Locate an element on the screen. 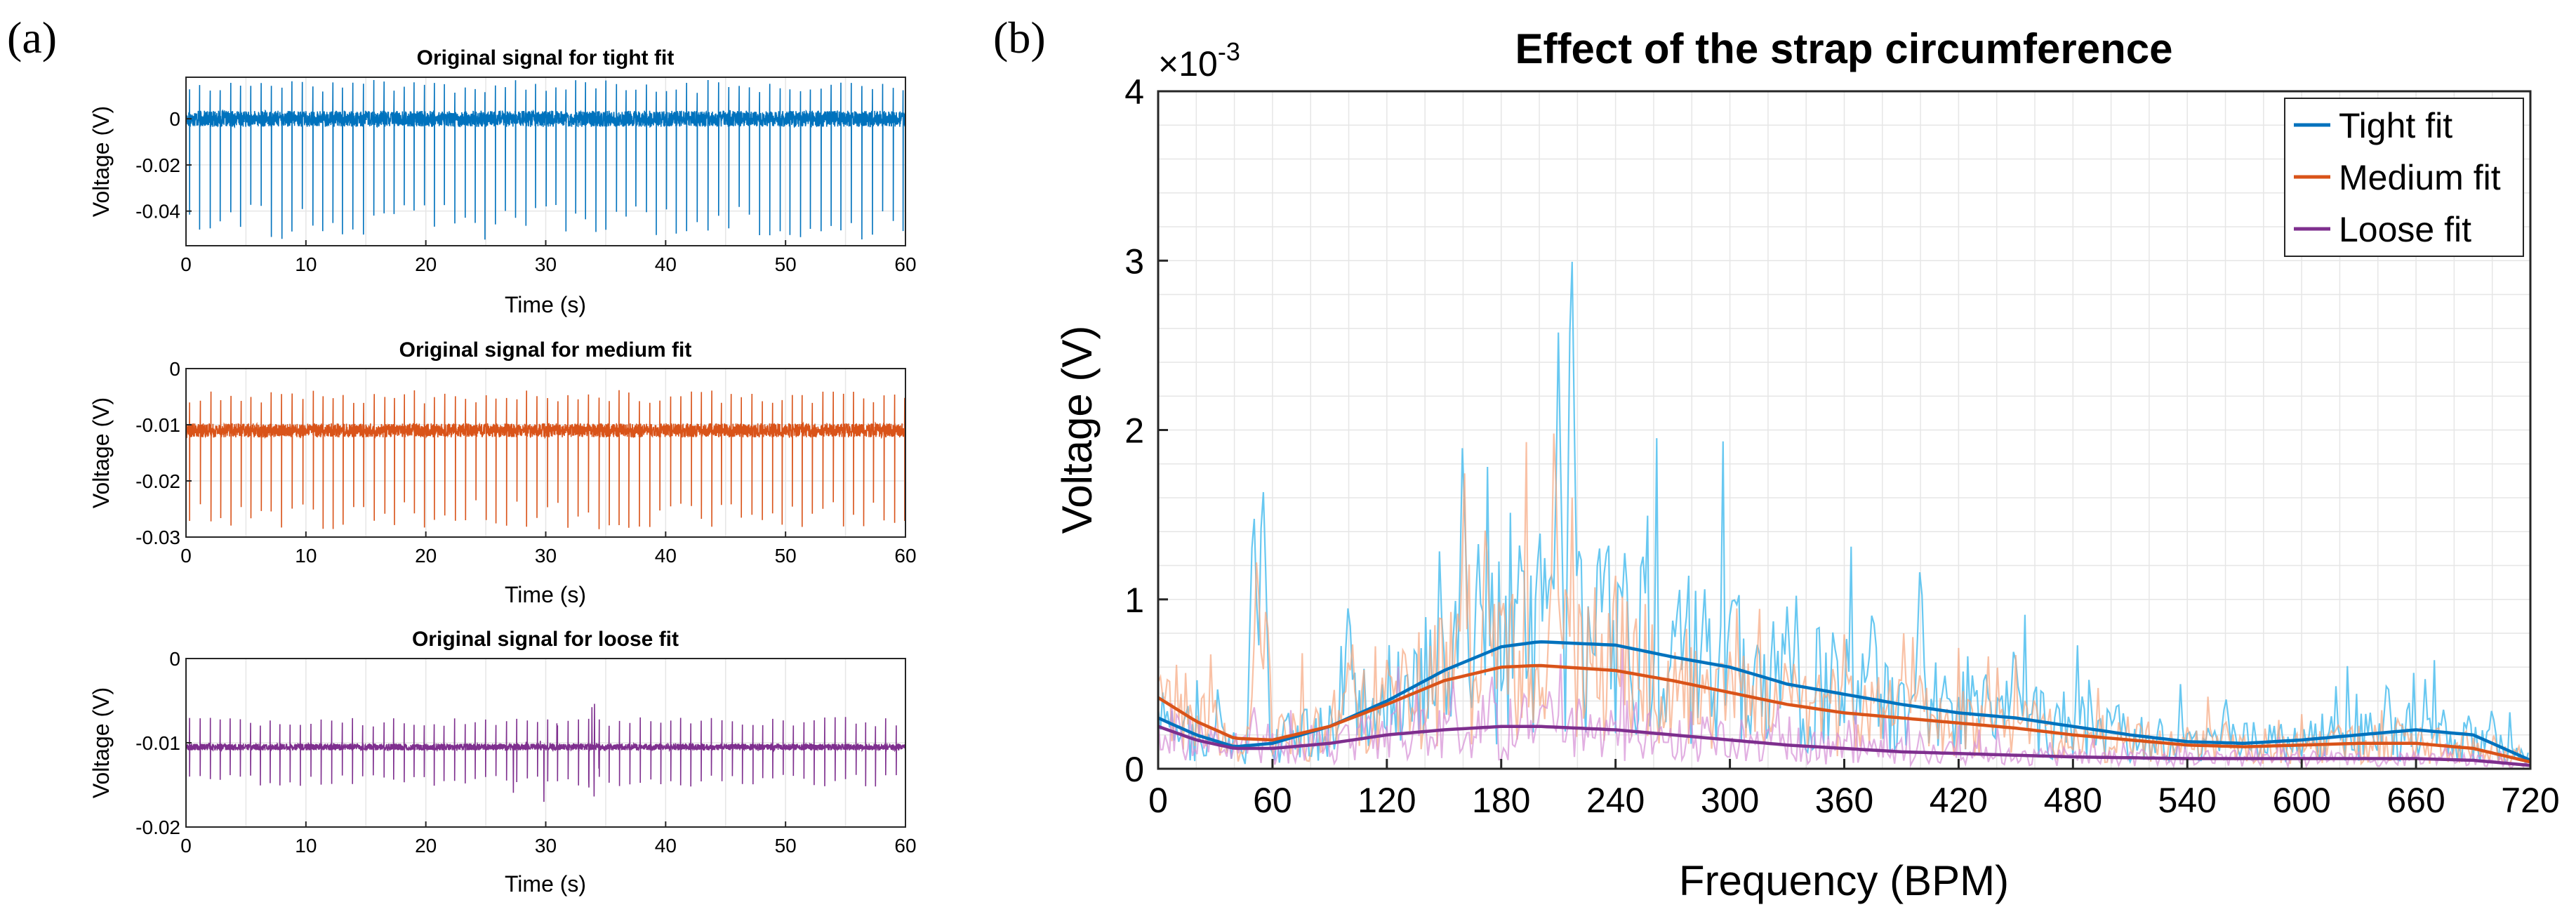  subplot-medium-title: Original signal for medium fit is located at coordinates (546, 350).